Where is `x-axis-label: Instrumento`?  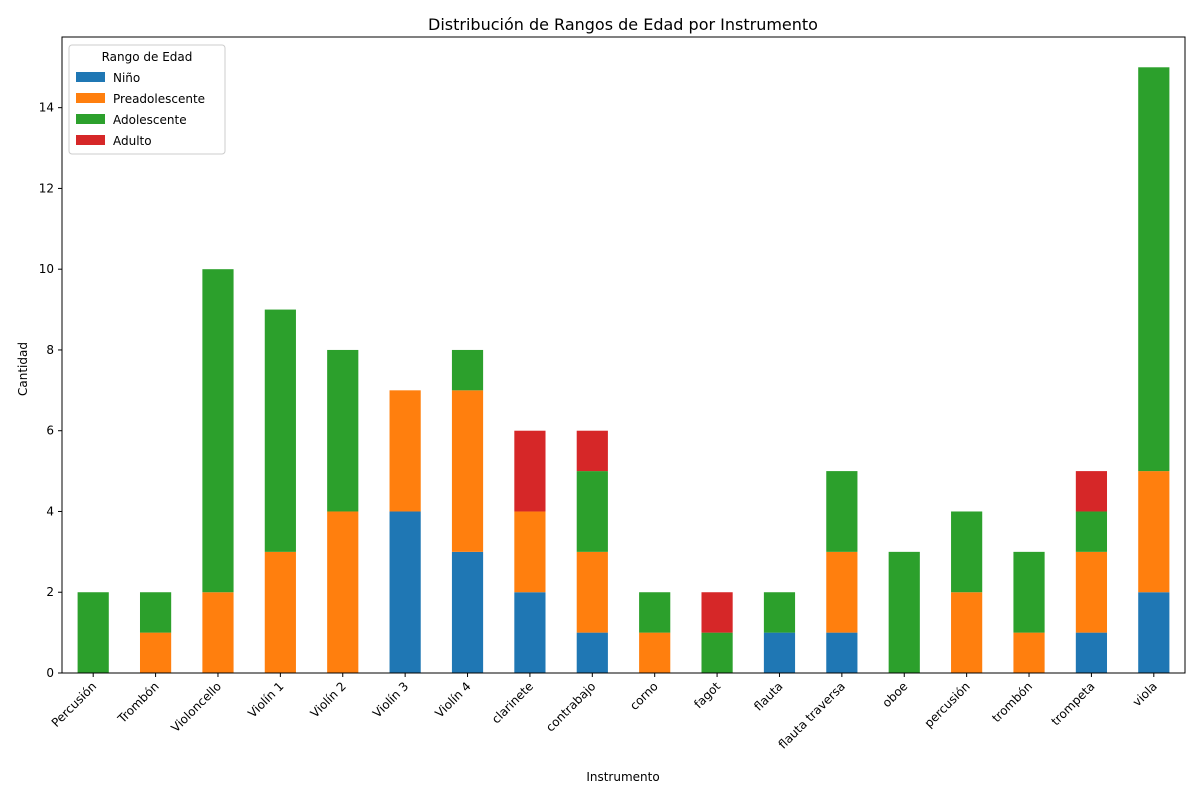 x-axis-label: Instrumento is located at coordinates (622, 777).